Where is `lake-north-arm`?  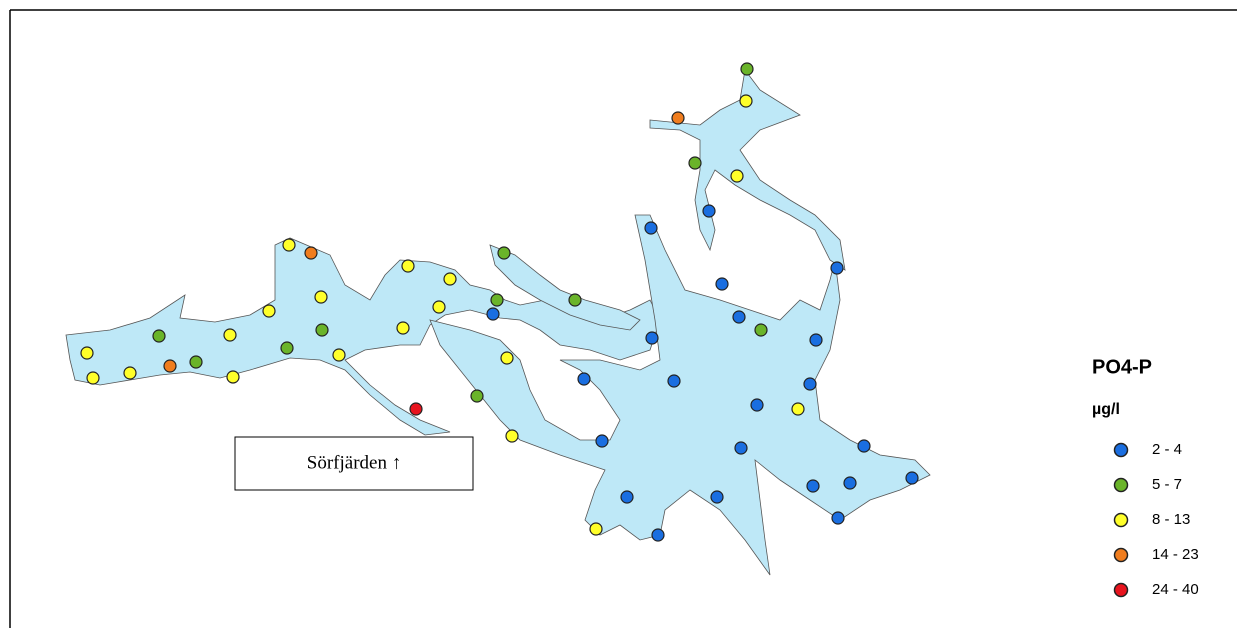 lake-north-arm is located at coordinates (747, 170).